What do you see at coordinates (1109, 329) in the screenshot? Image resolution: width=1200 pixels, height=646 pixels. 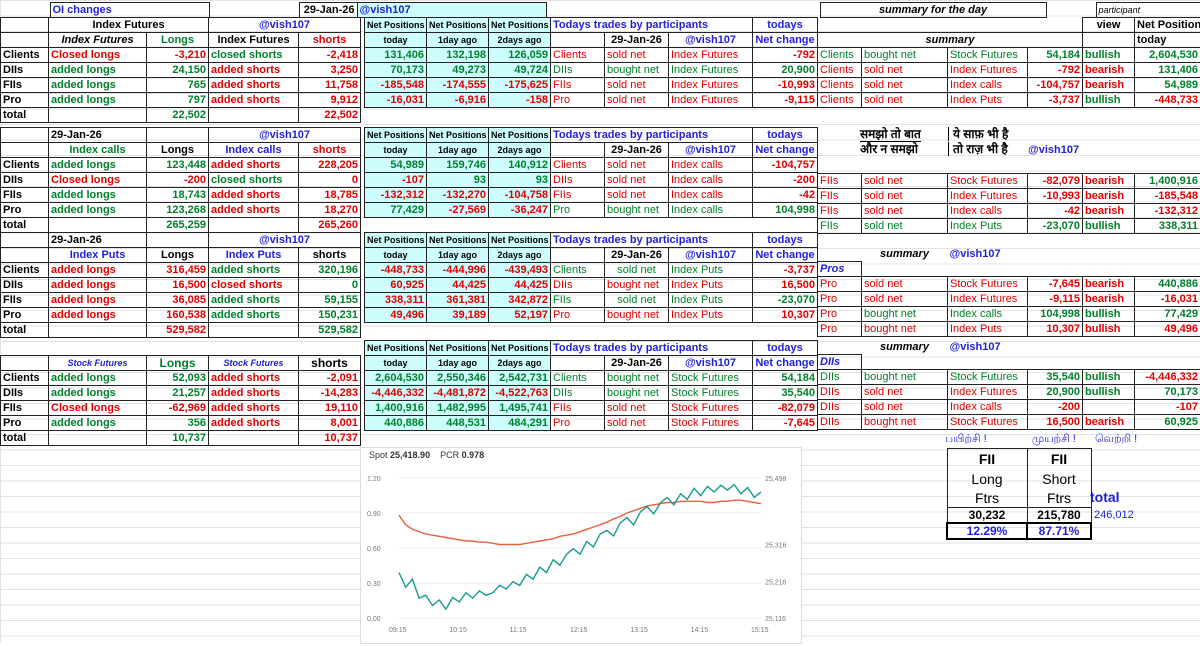 I see `view-cell: bullish` at bounding box center [1109, 329].